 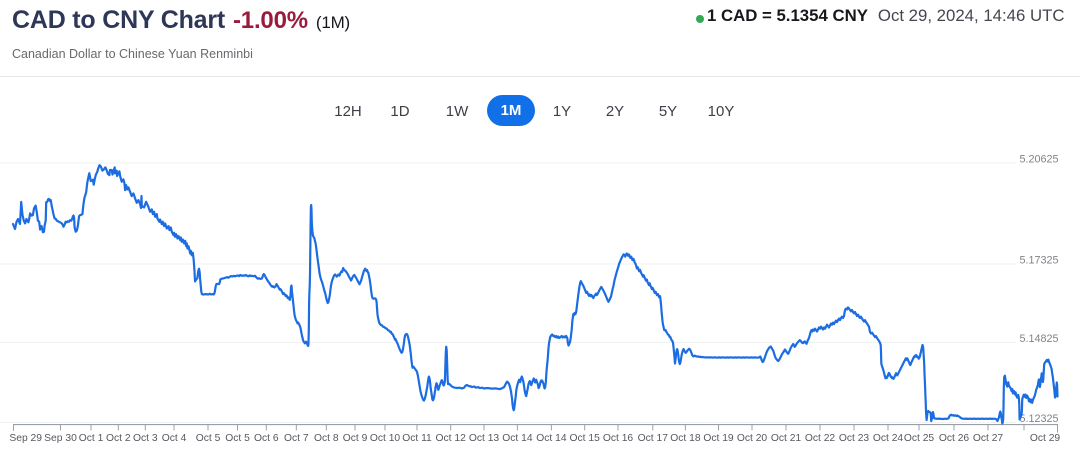 I want to click on svg-text: Oct 12, so click(x=451, y=438).